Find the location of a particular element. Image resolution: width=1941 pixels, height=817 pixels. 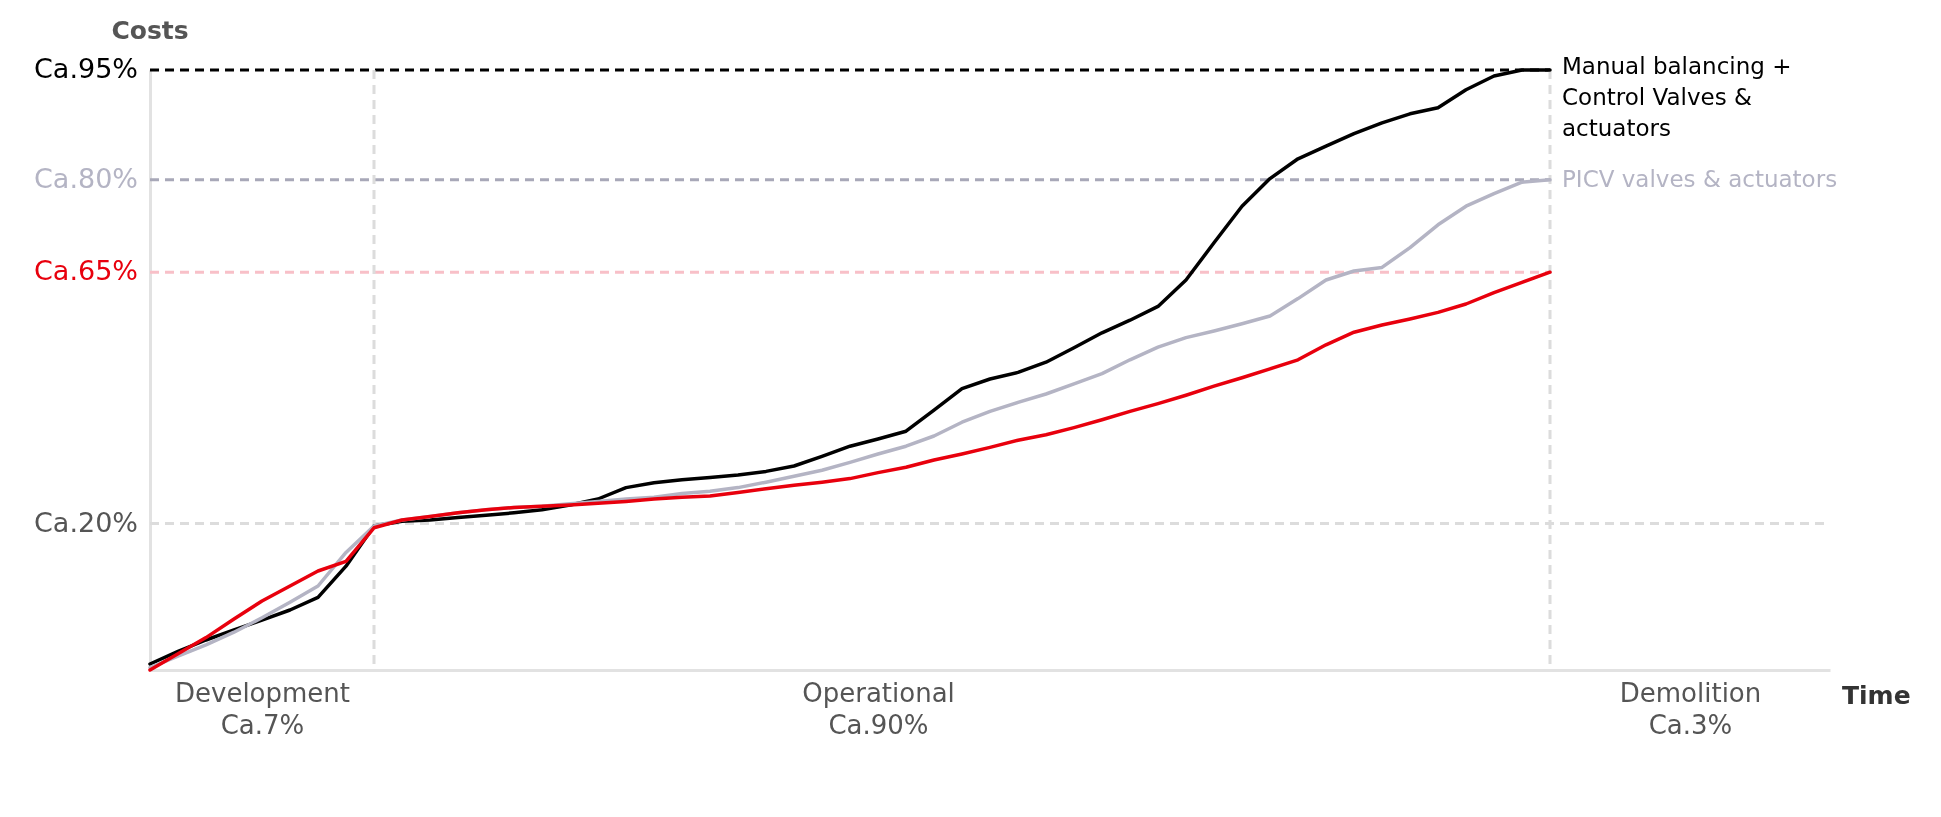

series-label: PICV valves & actuators is located at coordinates (1700, 178).